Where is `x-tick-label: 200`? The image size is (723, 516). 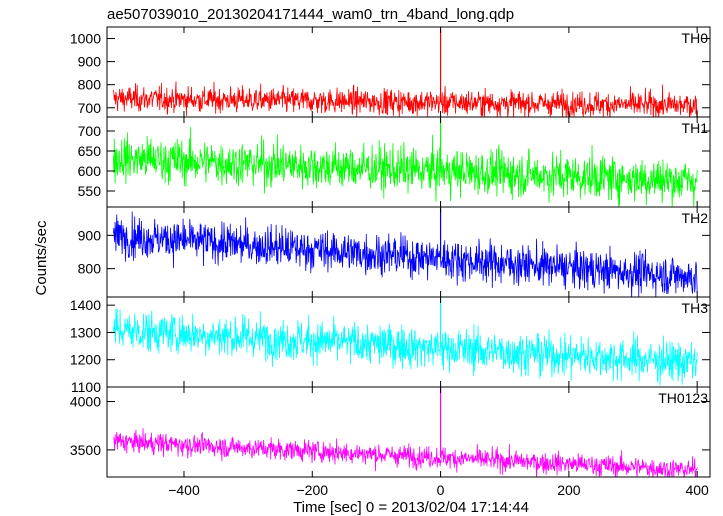
x-tick-label: 200 is located at coordinates (569, 490).